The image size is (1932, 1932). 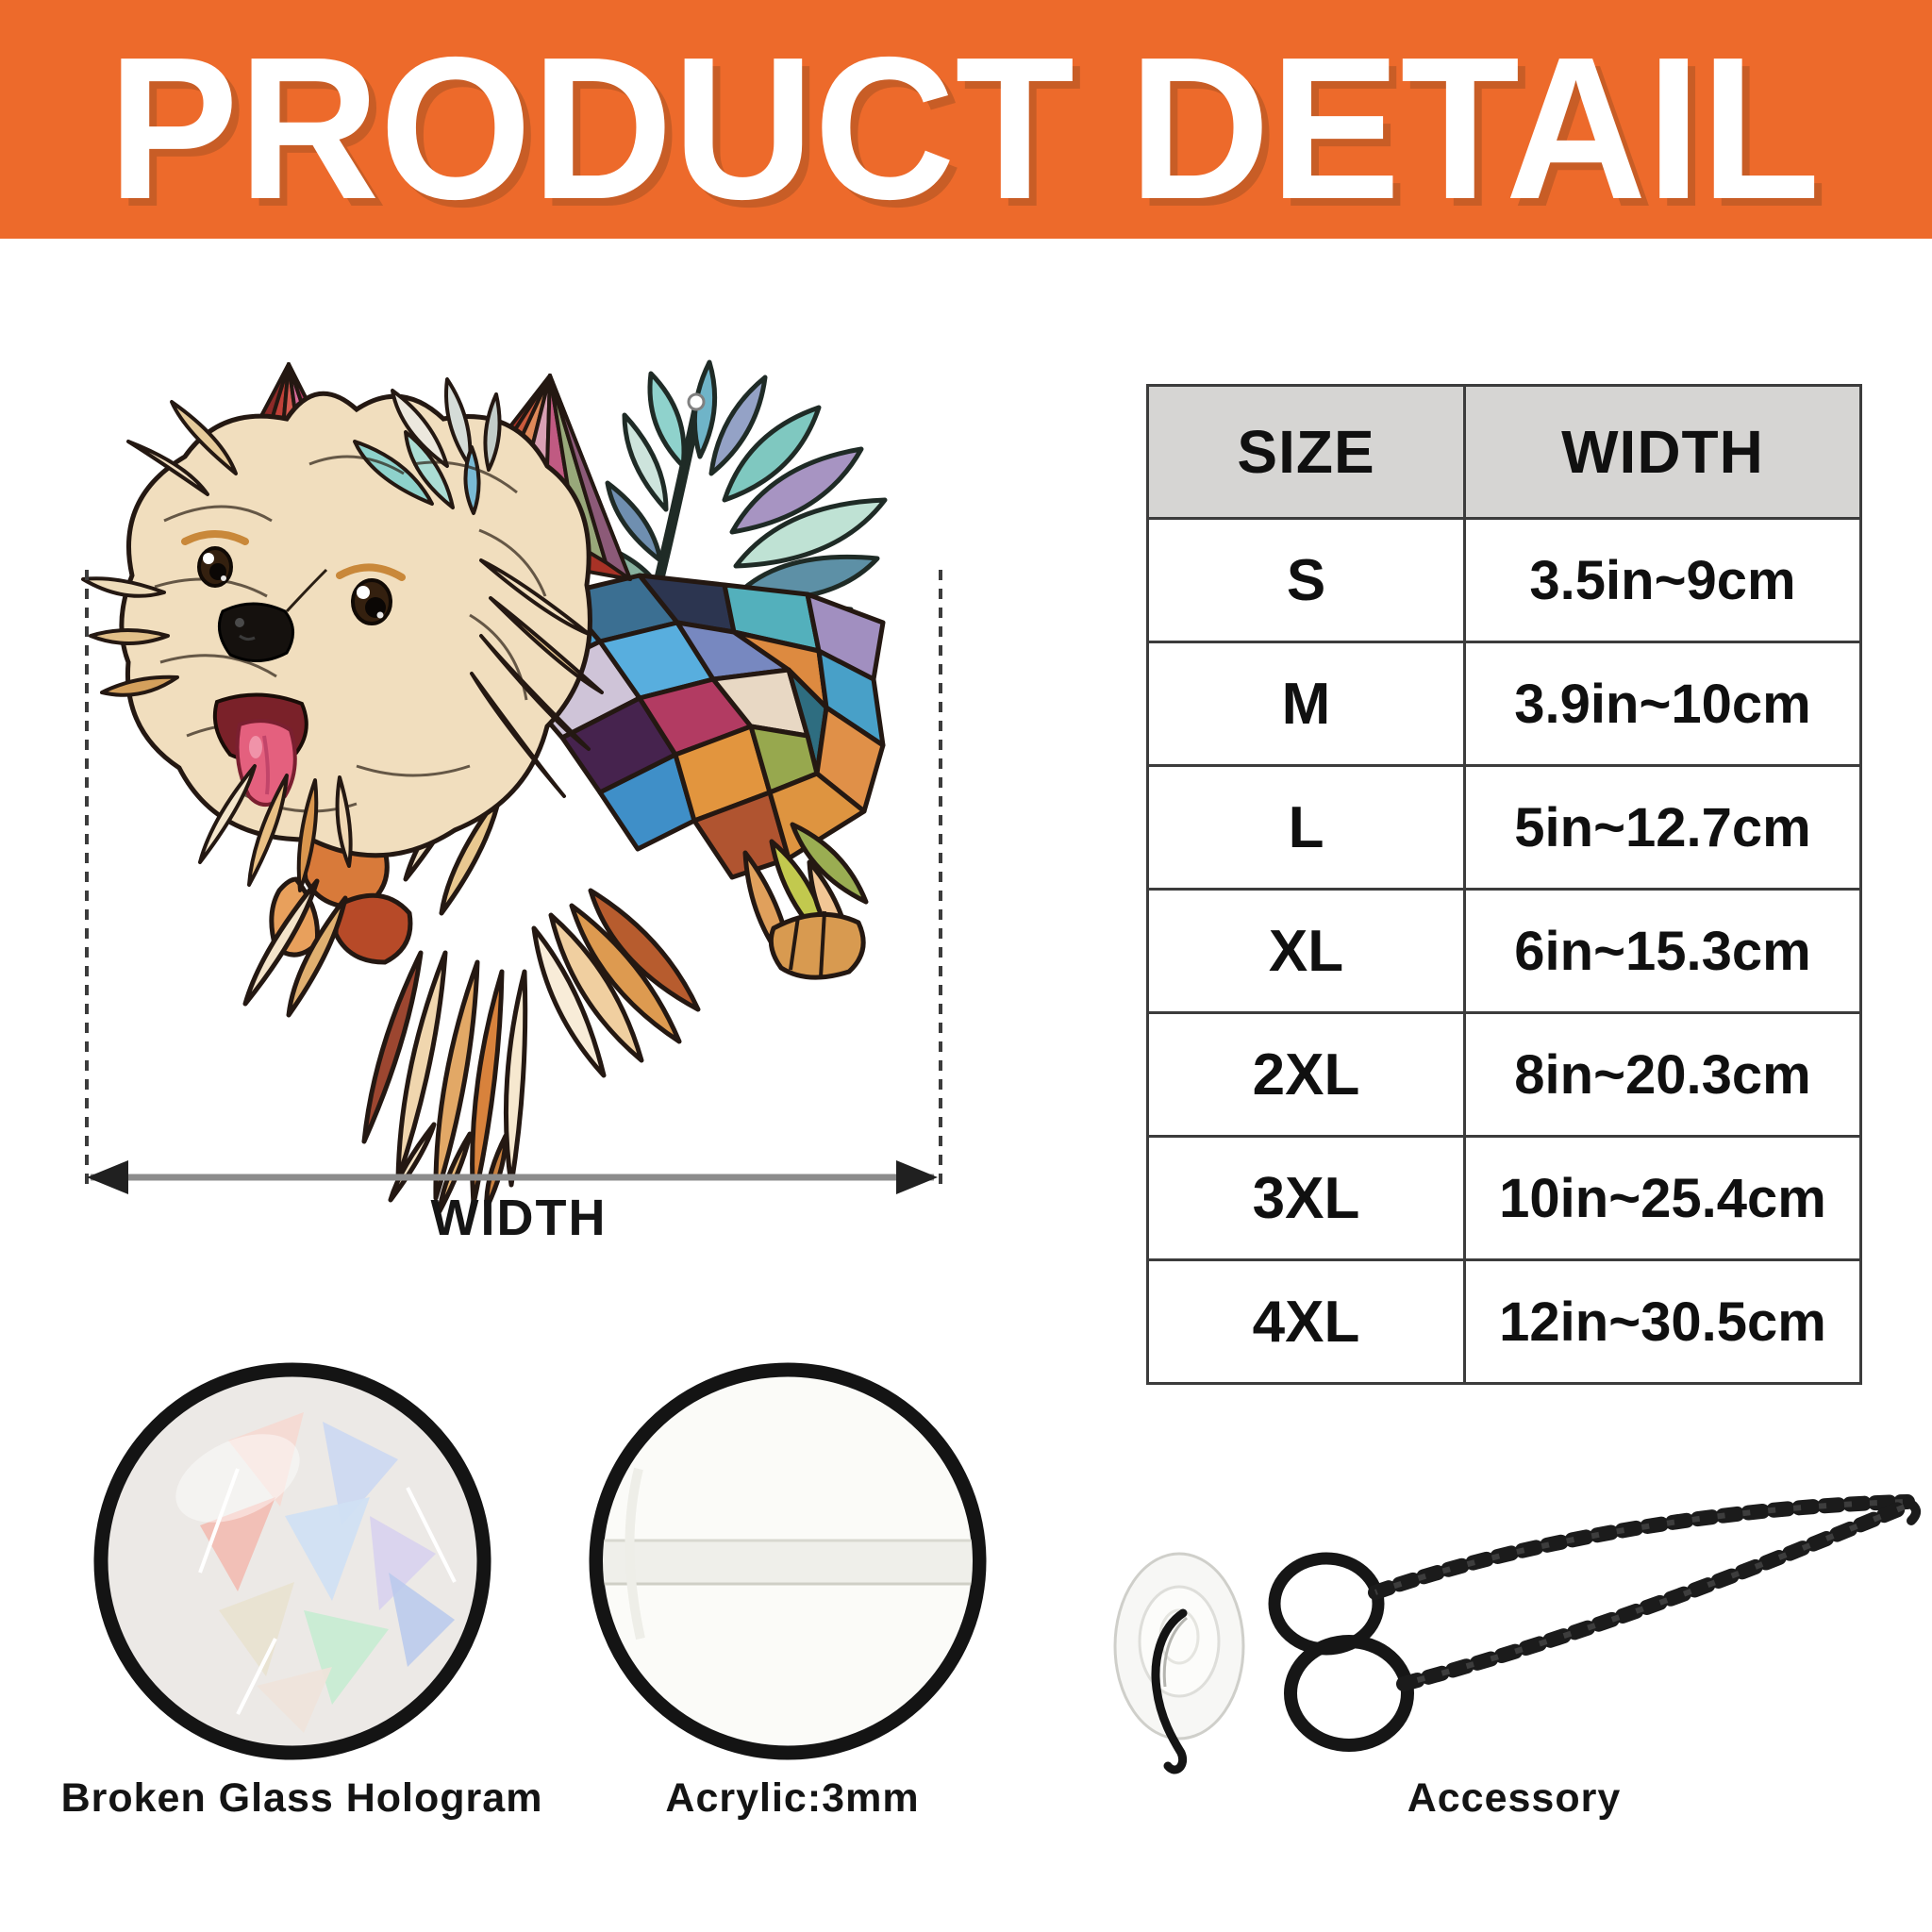 What do you see at coordinates (1306, 1074) in the screenshot?
I see `size-cell: 2XL` at bounding box center [1306, 1074].